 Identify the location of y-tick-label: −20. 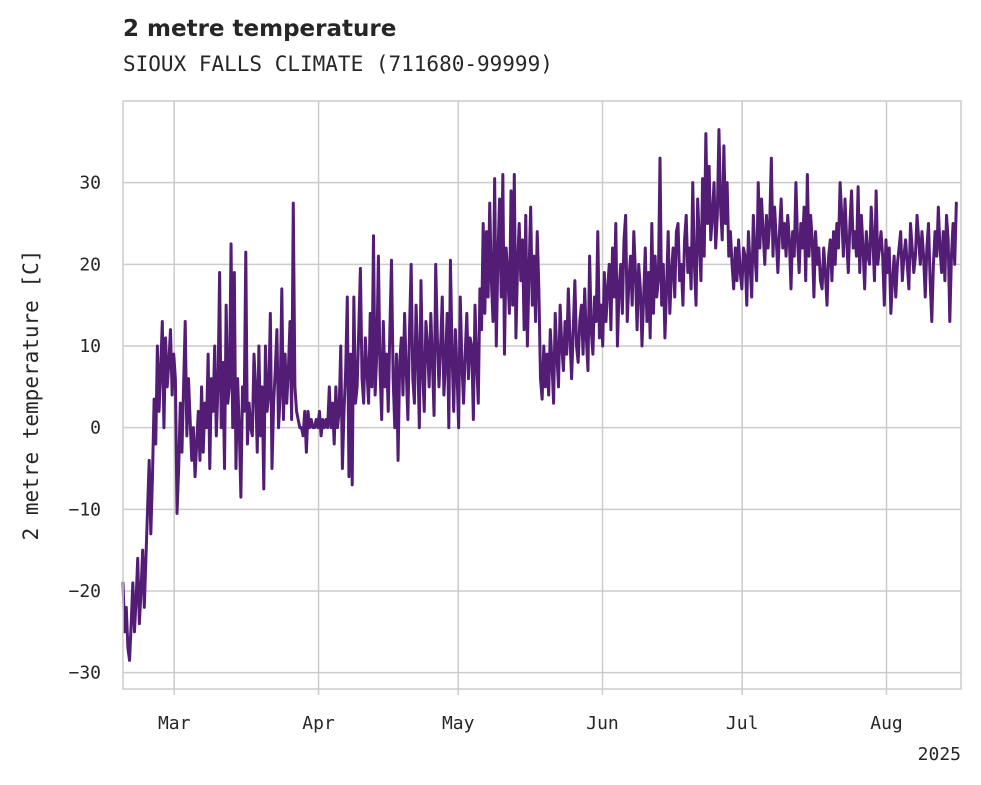
(84, 591).